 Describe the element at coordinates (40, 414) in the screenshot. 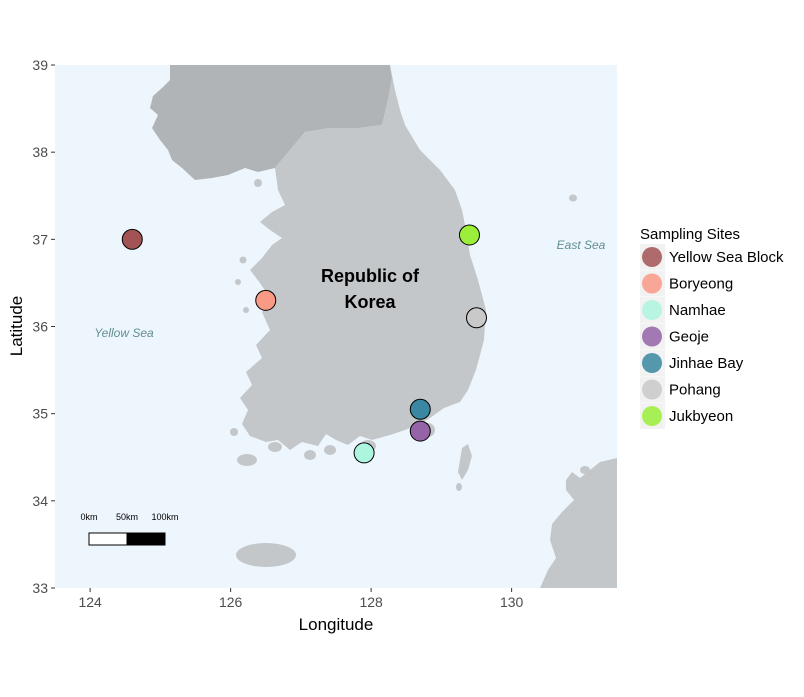

I see `y-tick-label: 35` at that location.